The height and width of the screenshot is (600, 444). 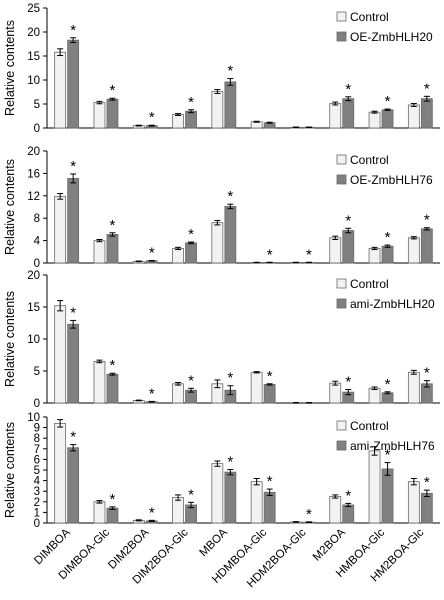 I want to click on y-tick-label: 9, so click(x=37, y=429).